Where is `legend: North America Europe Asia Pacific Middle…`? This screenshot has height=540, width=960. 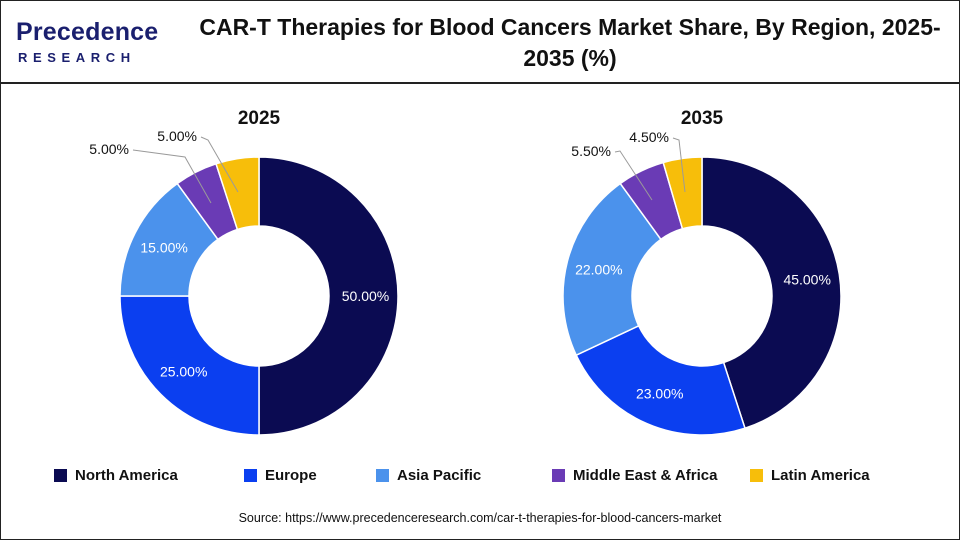
legend: North America Europe Asia Pacific Middle… is located at coordinates (490, 475).